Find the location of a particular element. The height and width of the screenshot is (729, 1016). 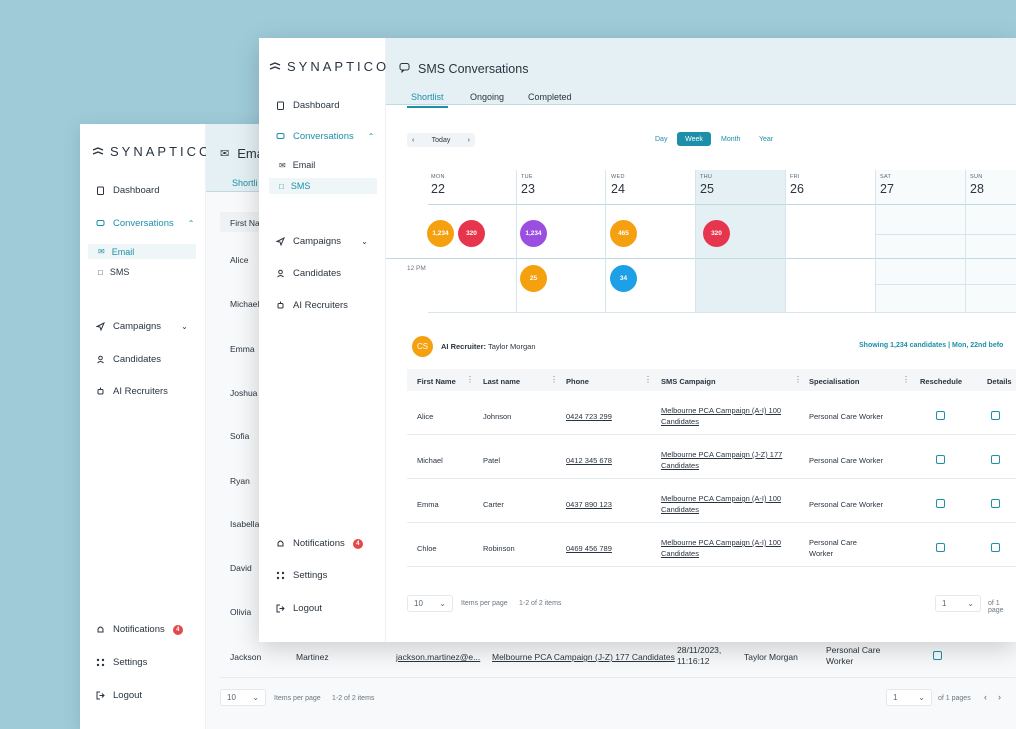

chevron-right-icon: › is located at coordinates (468, 140).